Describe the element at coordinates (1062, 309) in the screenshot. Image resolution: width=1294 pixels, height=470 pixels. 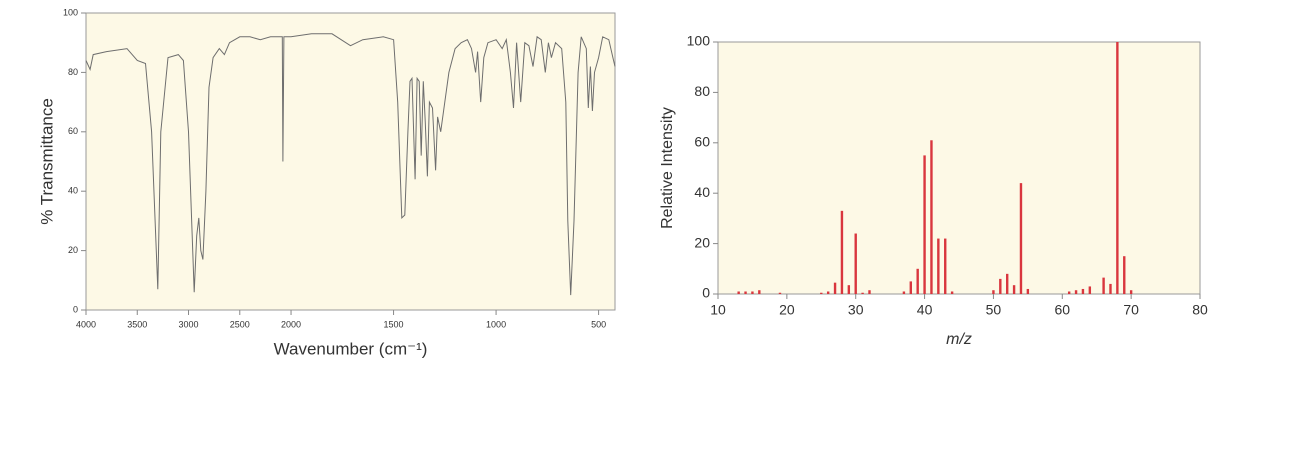
I see `x-tick-label: 60` at that location.